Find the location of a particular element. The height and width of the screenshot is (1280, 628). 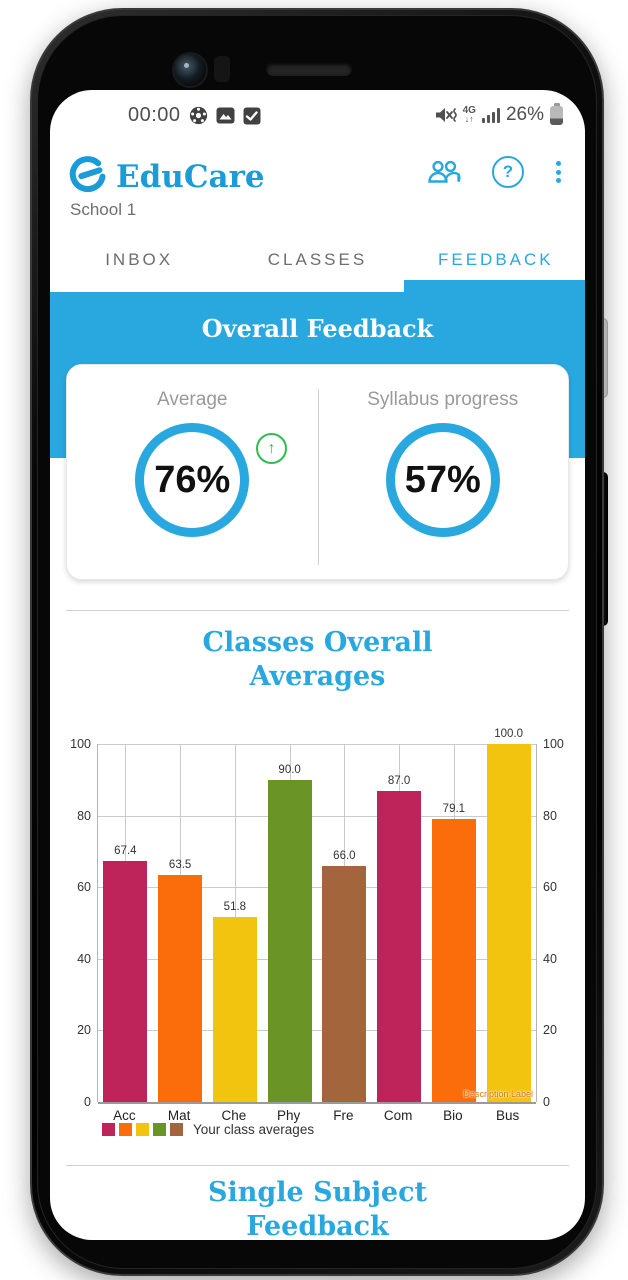

proximity-sensor is located at coordinates (222, 69).